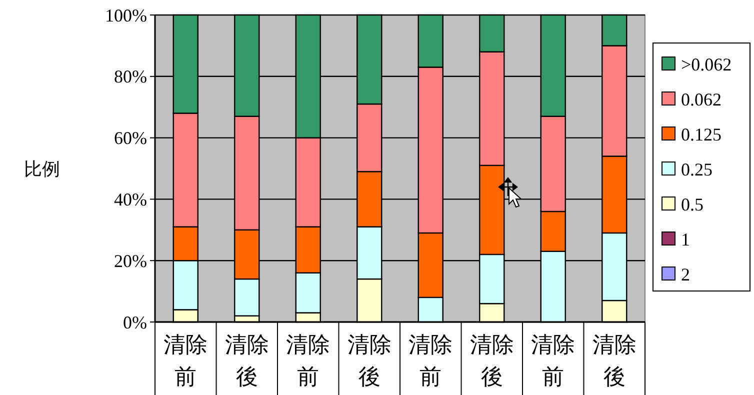 The height and width of the screenshot is (395, 754). I want to click on y-tick-label: 100%, so click(126, 15).